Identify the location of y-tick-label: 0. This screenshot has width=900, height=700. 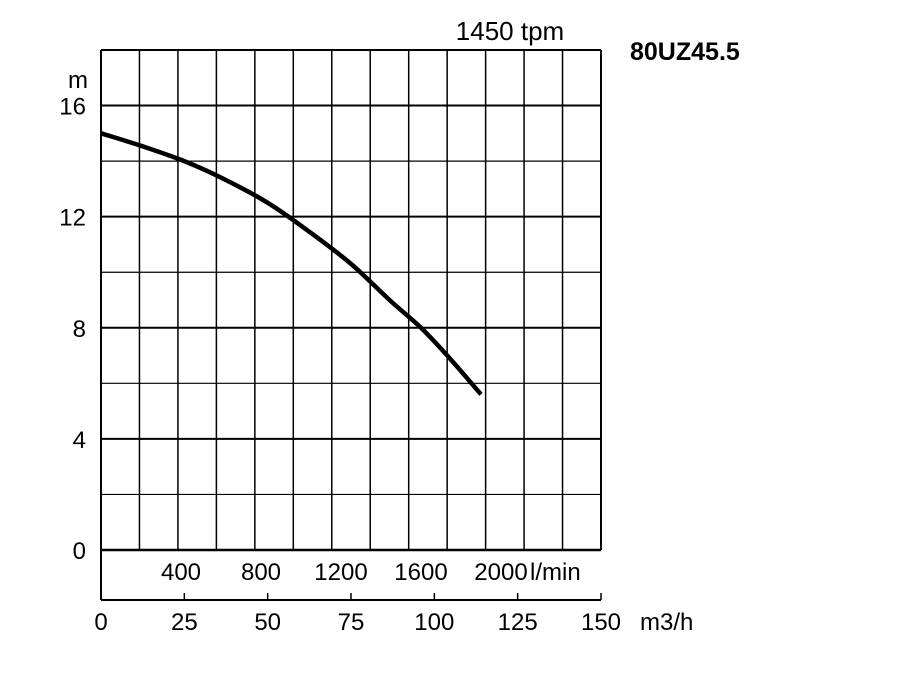
(79, 551).